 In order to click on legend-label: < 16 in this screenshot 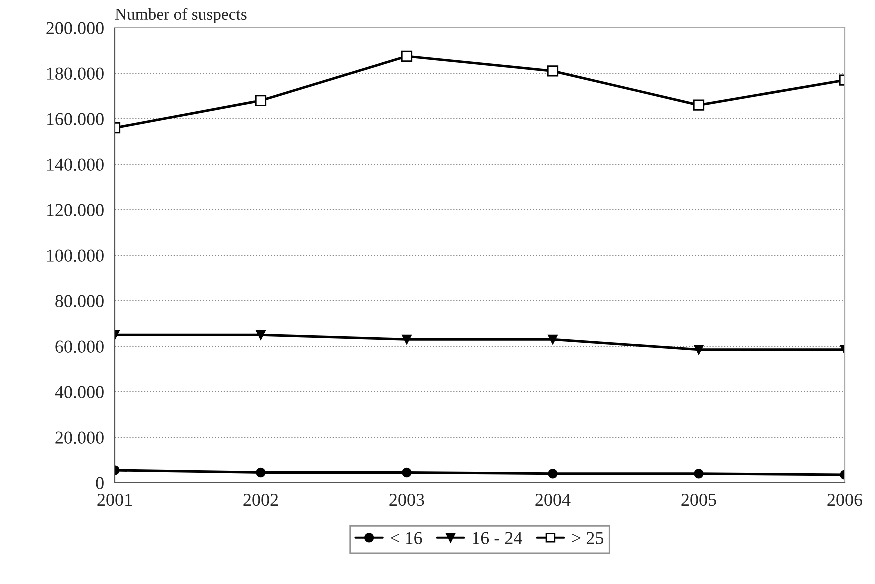, I will do `click(406, 538)`.